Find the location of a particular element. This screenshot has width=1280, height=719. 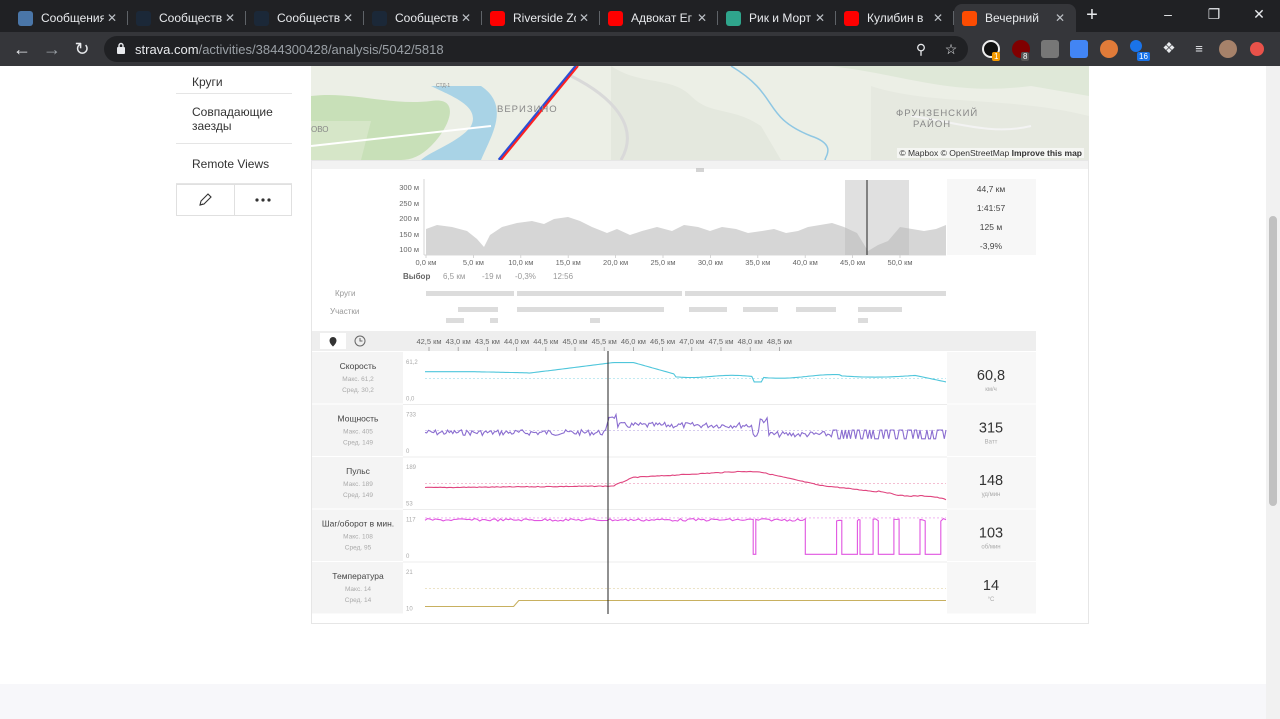

maximize-icon: ❐ is located at coordinates (1214, 14).